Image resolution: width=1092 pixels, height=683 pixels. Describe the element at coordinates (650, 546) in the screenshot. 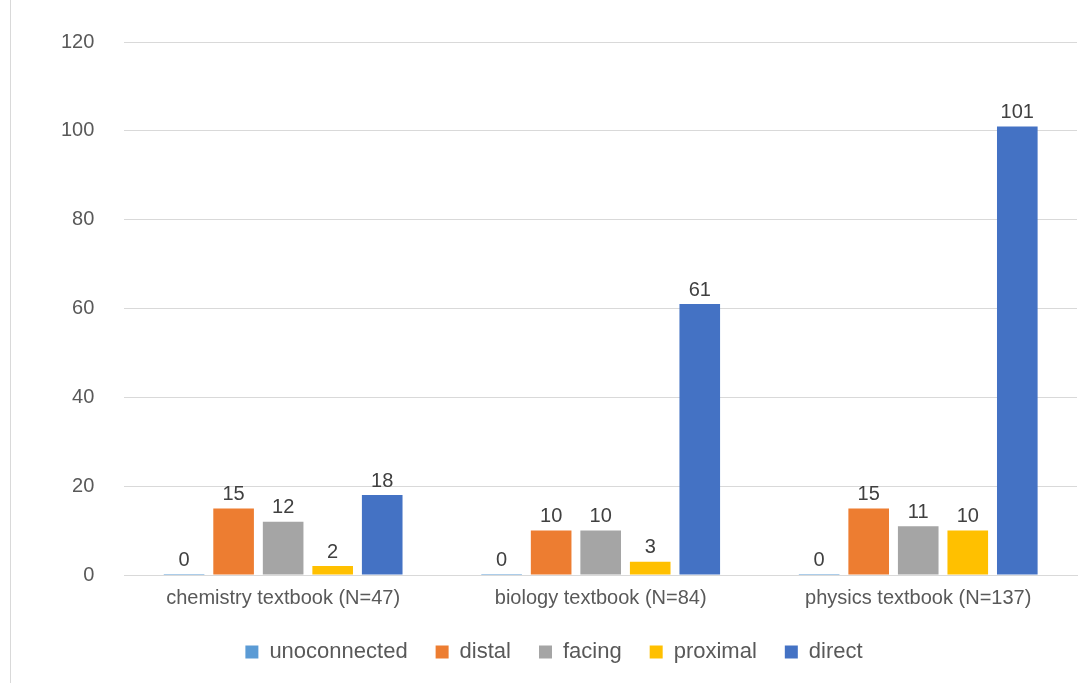

I see `data-label: 3` at that location.